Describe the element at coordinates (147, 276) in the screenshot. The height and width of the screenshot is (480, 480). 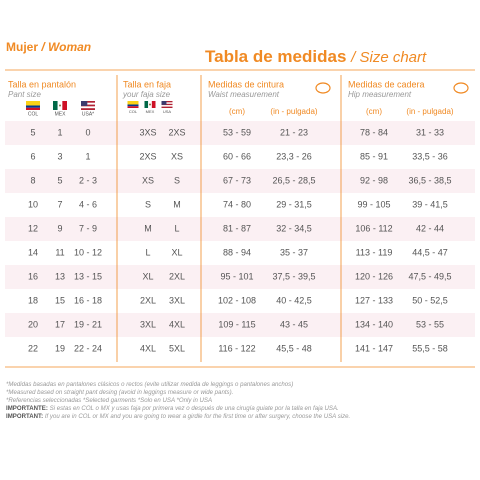
I see `cell: XL` at that location.